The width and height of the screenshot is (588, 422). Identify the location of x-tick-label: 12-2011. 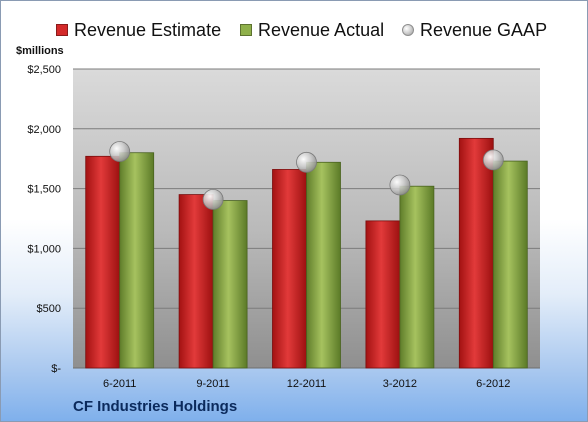
(307, 384).